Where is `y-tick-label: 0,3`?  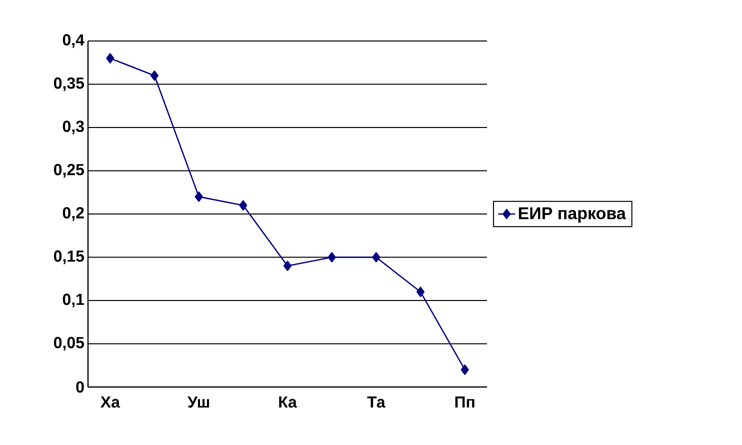
y-tick-label: 0,3 is located at coordinates (73, 127).